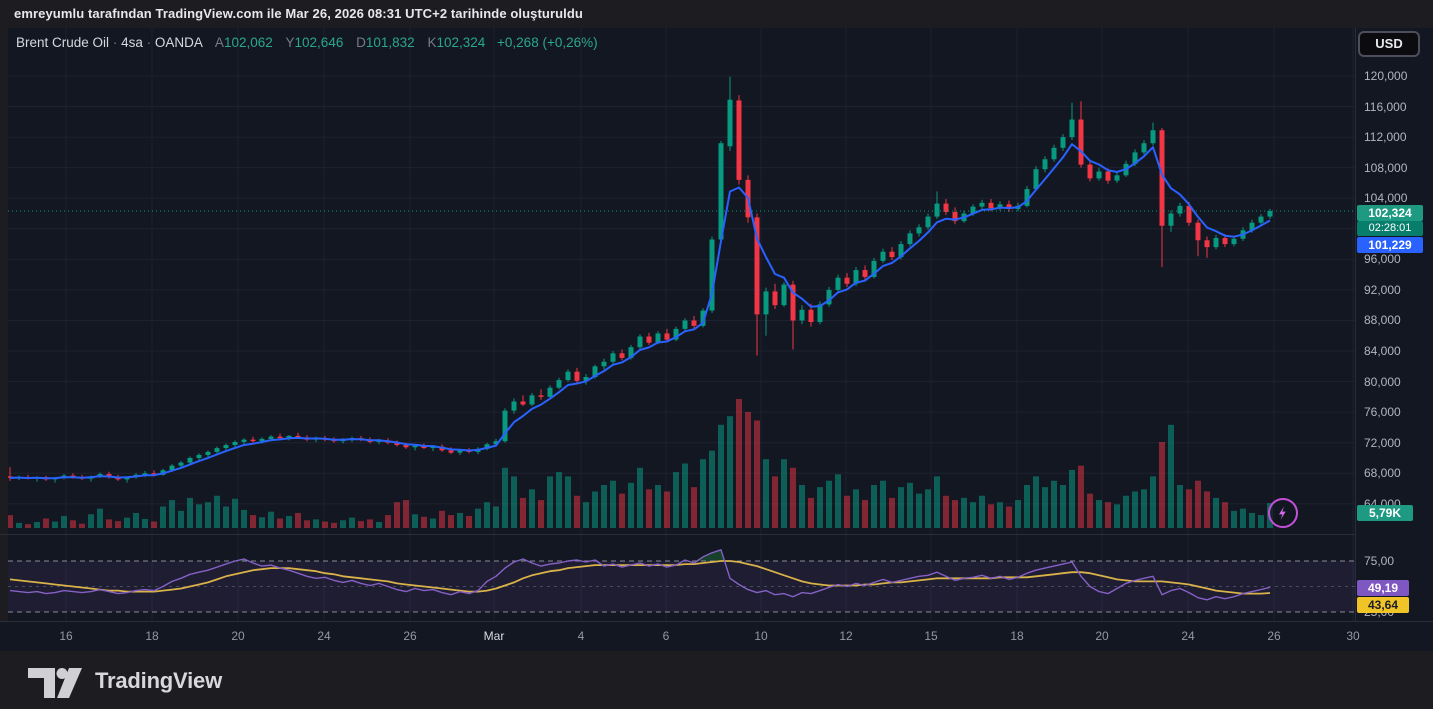 This screenshot has width=1433, height=709. I want to click on ohlc-low: D101,832, so click(385, 42).